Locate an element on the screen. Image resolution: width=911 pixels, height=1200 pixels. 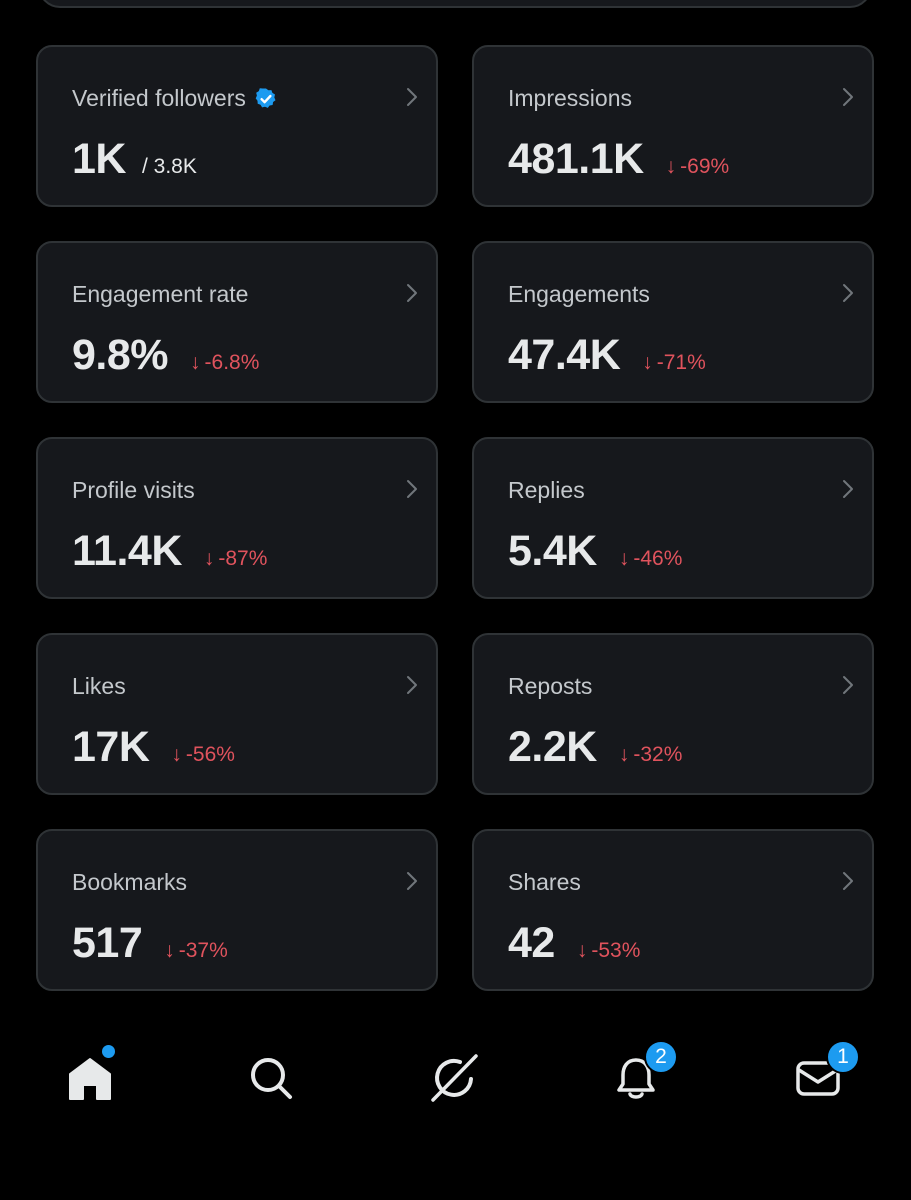
unread-dot is located at coordinates (108, 1051).